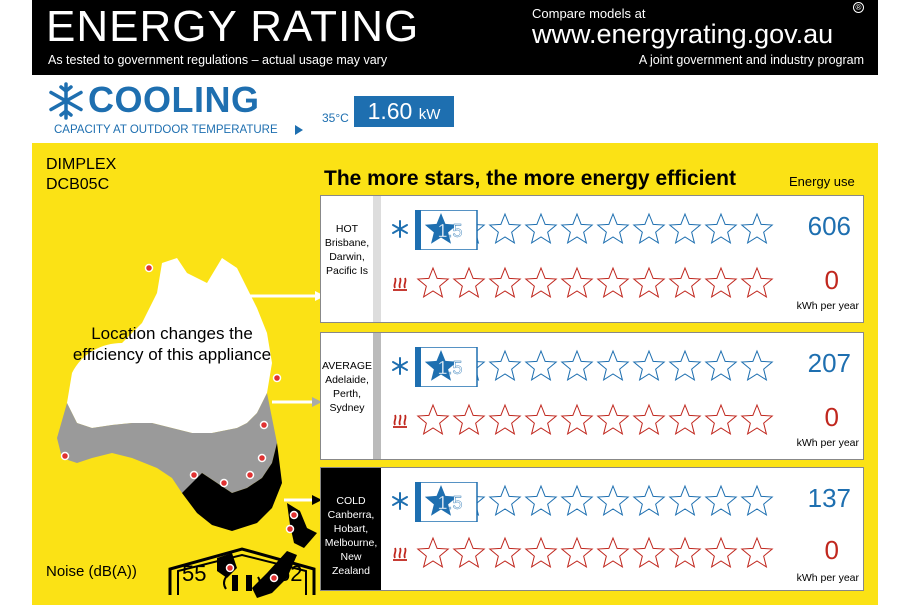 This screenshot has height=605, width=906. What do you see at coordinates (194, 573) in the screenshot?
I see `noise-indoor-value: 55` at bounding box center [194, 573].